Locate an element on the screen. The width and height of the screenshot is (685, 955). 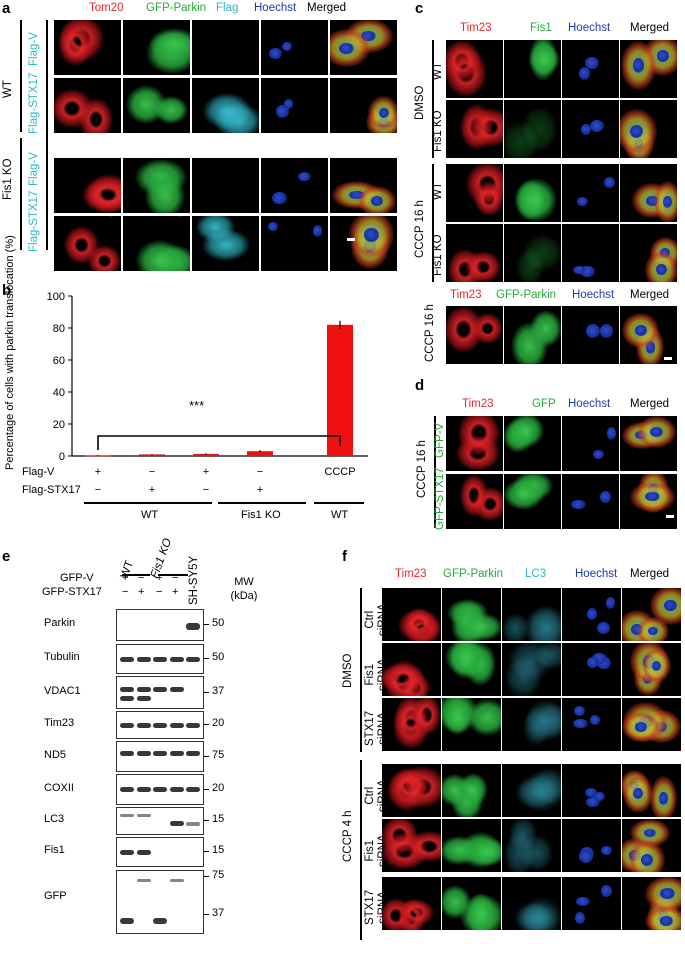
panel-c-group-dmso: DMSO is located at coordinates (420, 103).